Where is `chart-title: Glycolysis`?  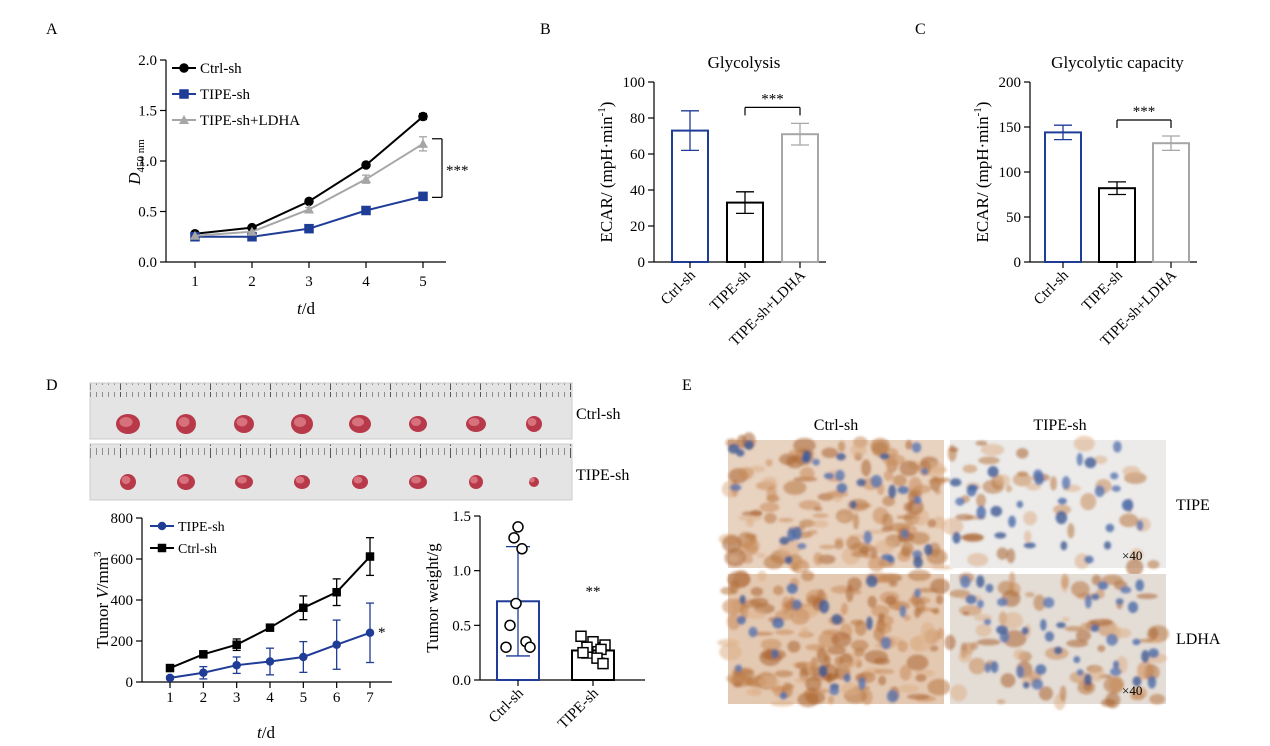 chart-title: Glycolysis is located at coordinates (744, 62).